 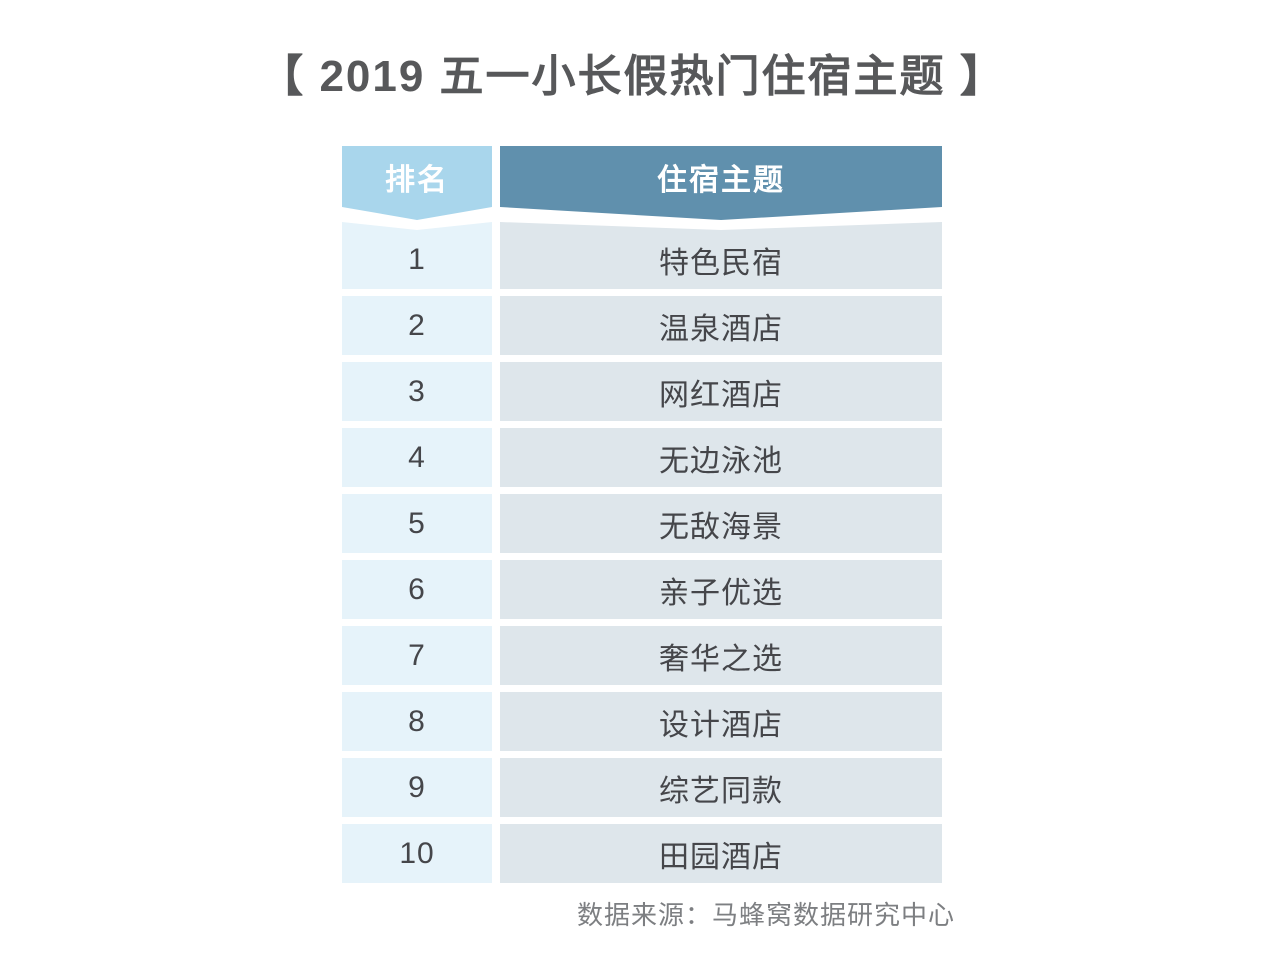 I want to click on table-header-row: 排名 住宿主题, so click(x=642, y=183).